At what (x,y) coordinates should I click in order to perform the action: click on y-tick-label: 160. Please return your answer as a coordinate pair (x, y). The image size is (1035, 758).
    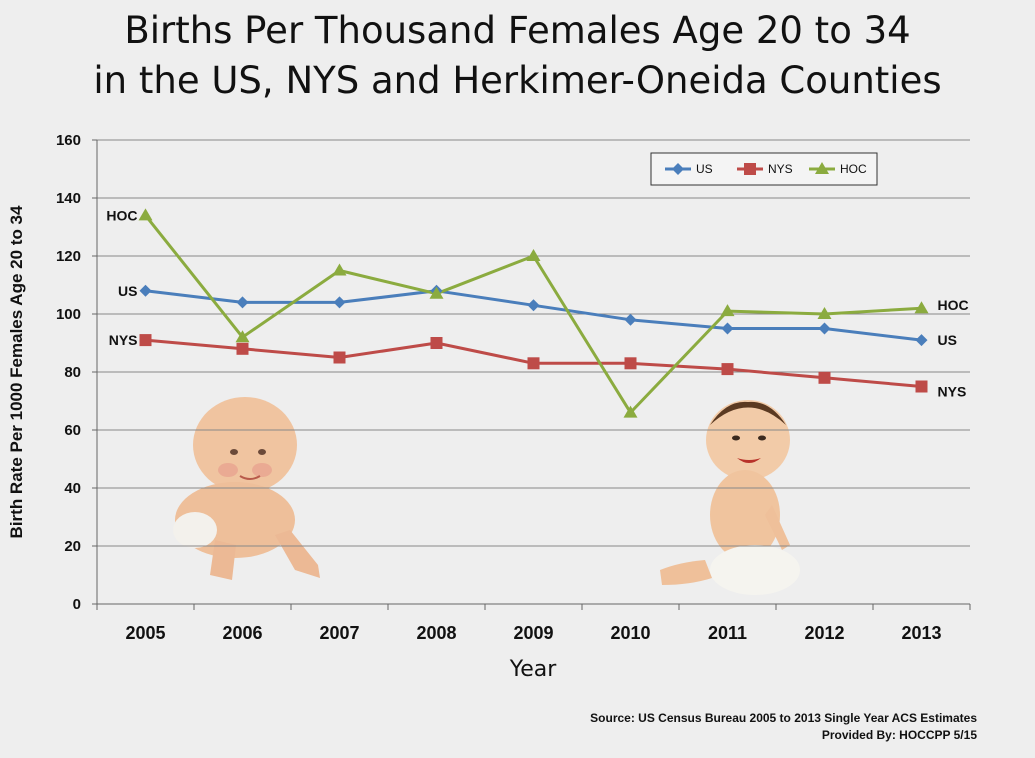
    Looking at the image, I should click on (68, 140).